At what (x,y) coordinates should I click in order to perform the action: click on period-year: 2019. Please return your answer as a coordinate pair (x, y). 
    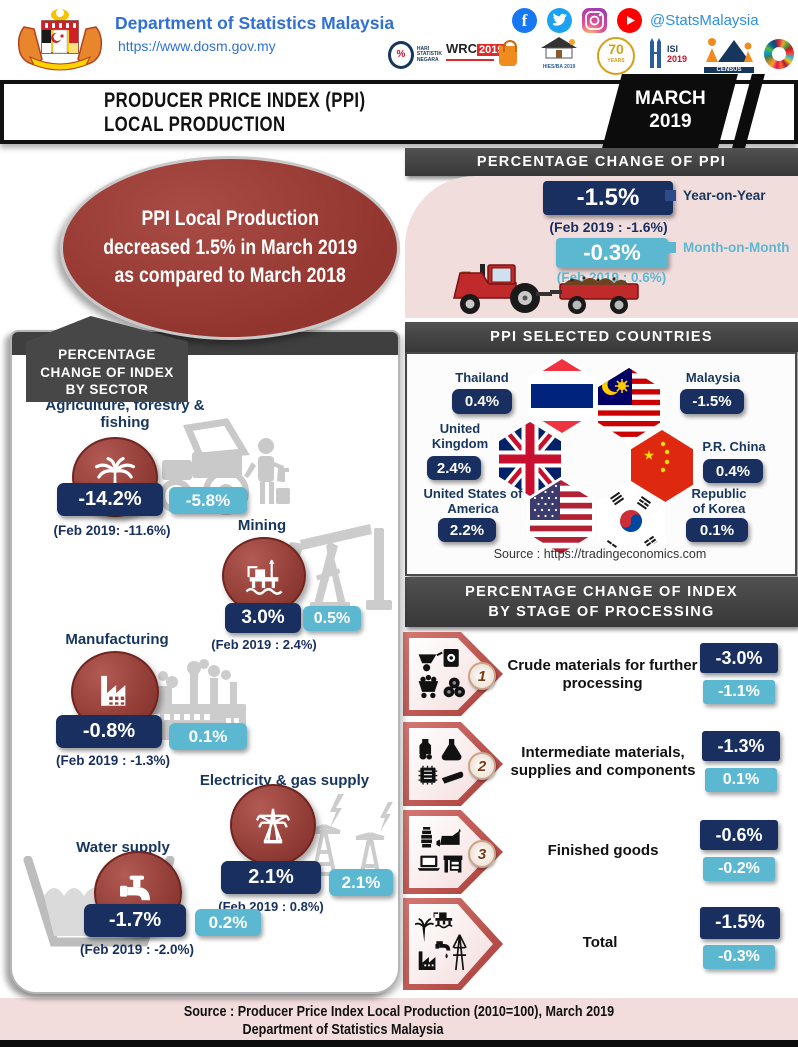
    Looking at the image, I should click on (670, 121).